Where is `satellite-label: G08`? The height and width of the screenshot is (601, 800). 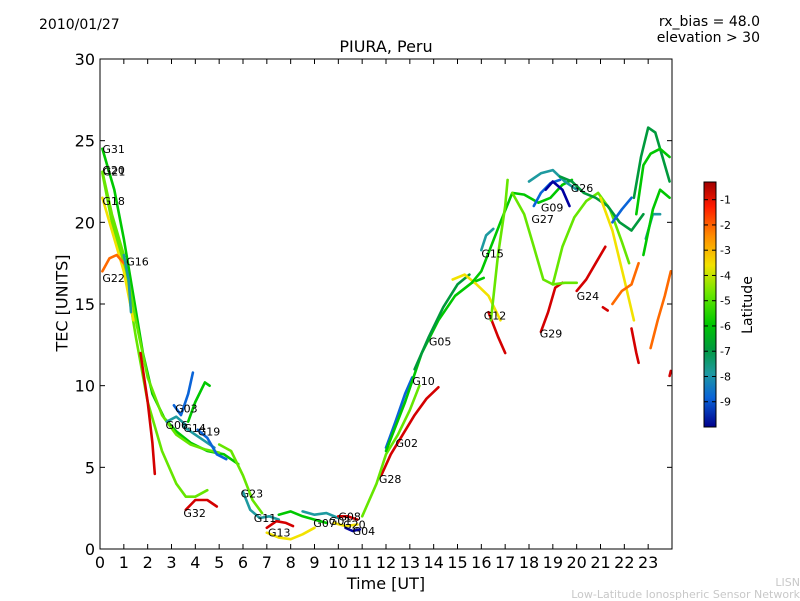 satellite-label: G08 is located at coordinates (349, 516).